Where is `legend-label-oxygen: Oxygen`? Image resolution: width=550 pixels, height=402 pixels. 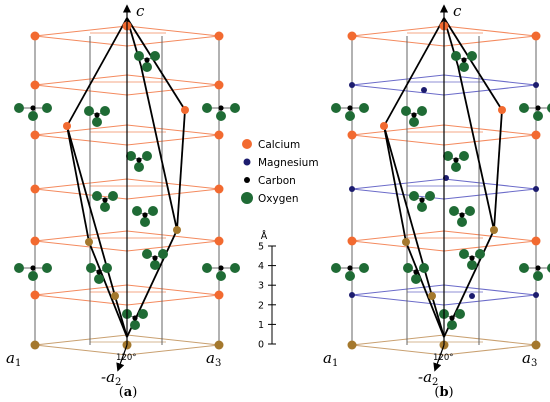
legend-label-oxygen: Oxygen is located at coordinates (278, 199).